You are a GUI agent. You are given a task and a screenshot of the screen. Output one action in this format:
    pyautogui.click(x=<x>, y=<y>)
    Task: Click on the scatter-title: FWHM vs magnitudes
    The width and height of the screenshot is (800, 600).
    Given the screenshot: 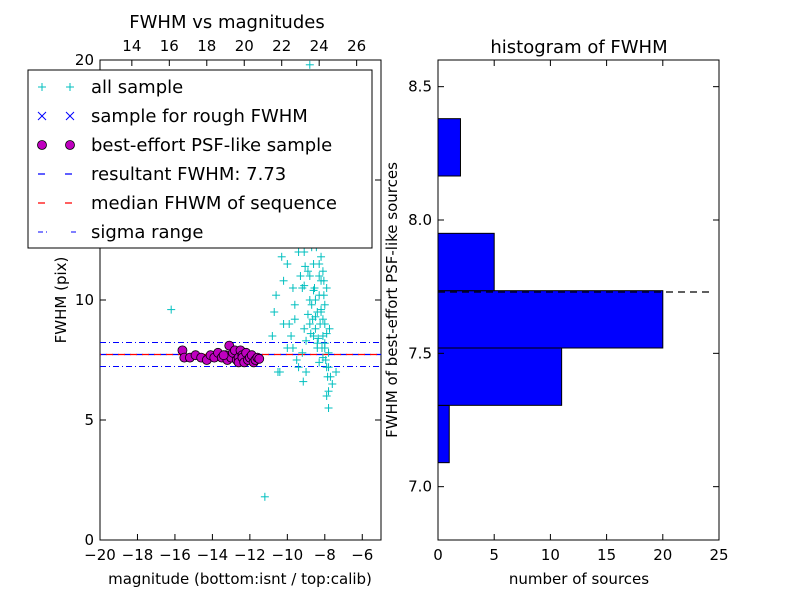 What is the action you would take?
    pyautogui.click(x=226, y=22)
    